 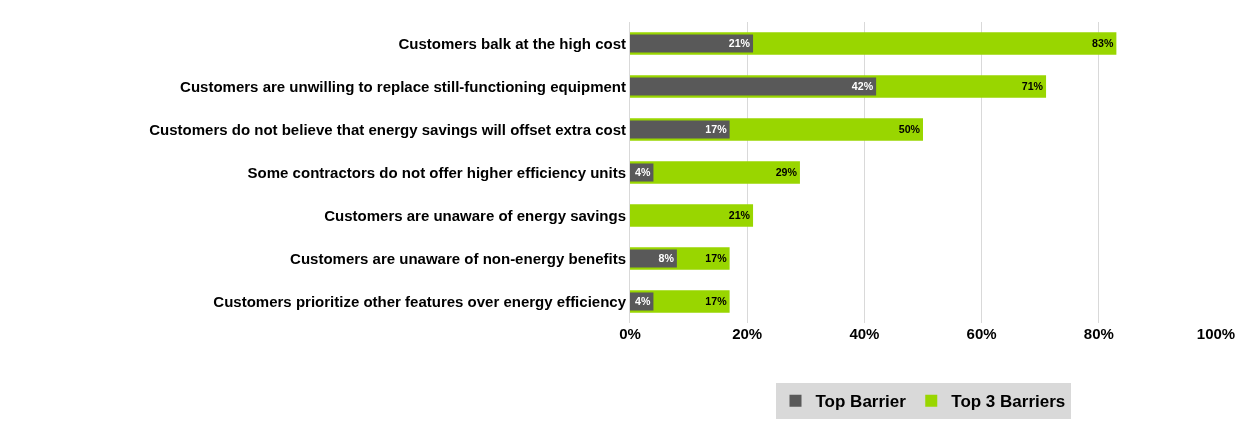 What do you see at coordinates (1103, 43) in the screenshot?
I see `data-label: 83%` at bounding box center [1103, 43].